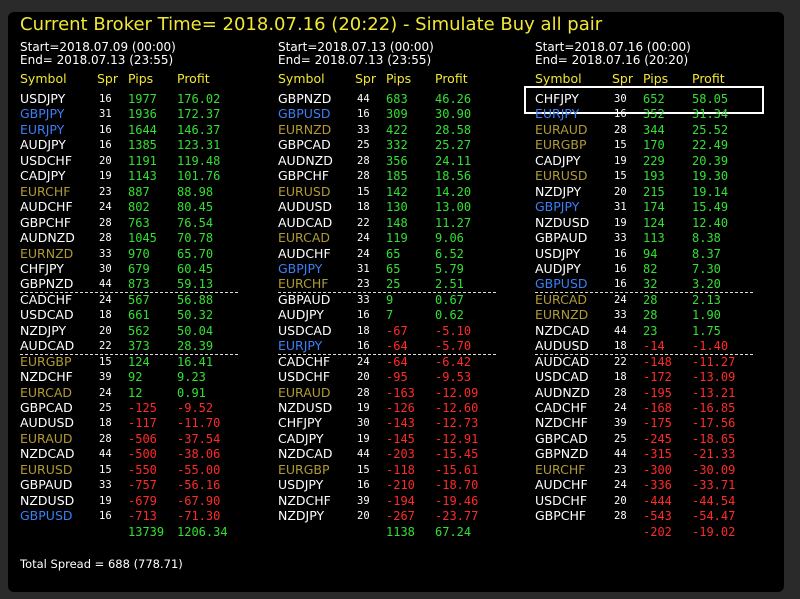  I want to click on pips: -543, so click(657, 516).